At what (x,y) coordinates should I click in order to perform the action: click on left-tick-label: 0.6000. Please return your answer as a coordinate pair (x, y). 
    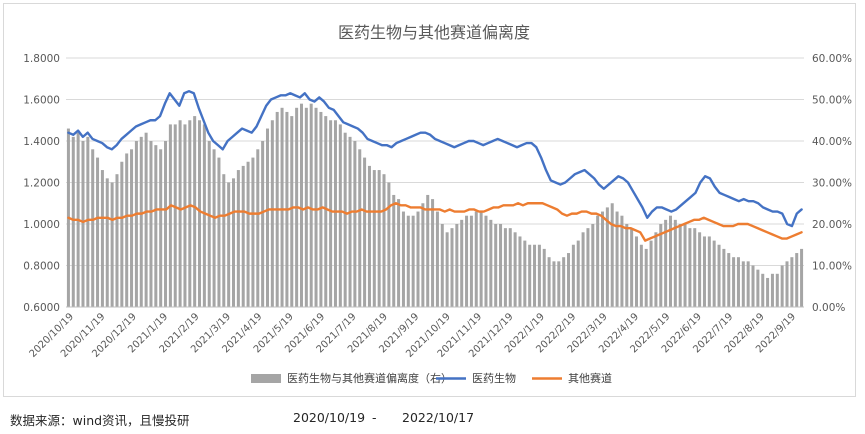
    Looking at the image, I should click on (41, 308).